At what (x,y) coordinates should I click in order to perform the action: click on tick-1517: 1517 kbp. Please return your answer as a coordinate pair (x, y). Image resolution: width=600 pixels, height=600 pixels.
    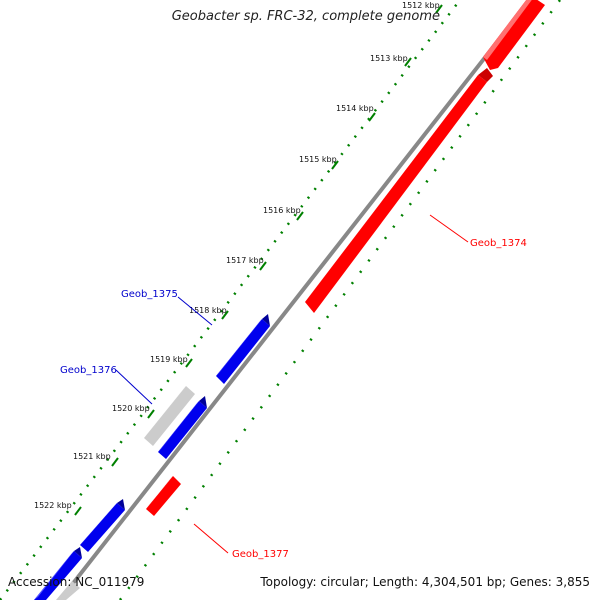
    Looking at the image, I should click on (246, 263).